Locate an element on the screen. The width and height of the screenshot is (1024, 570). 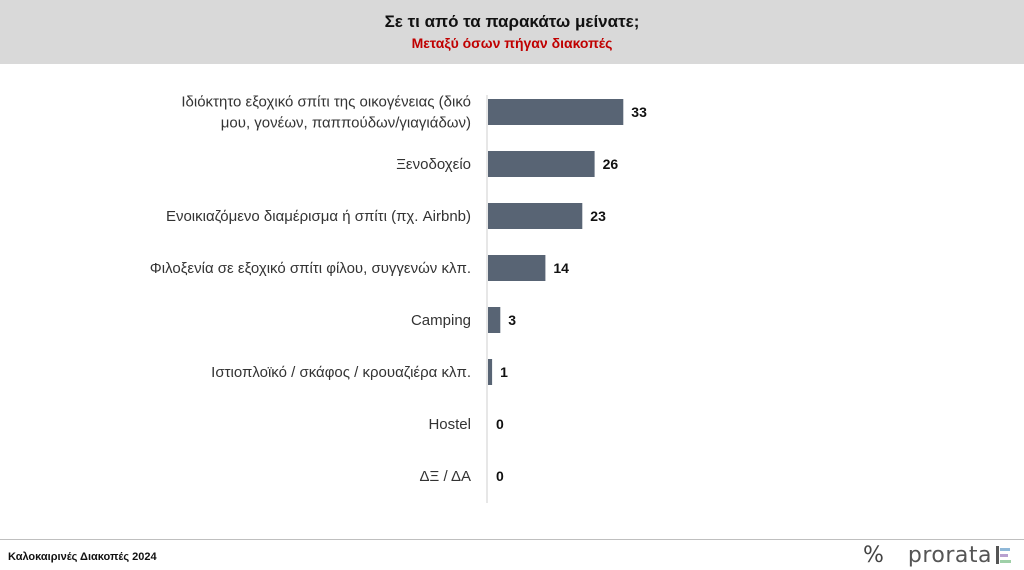
value-label: 23 is located at coordinates (598, 216).